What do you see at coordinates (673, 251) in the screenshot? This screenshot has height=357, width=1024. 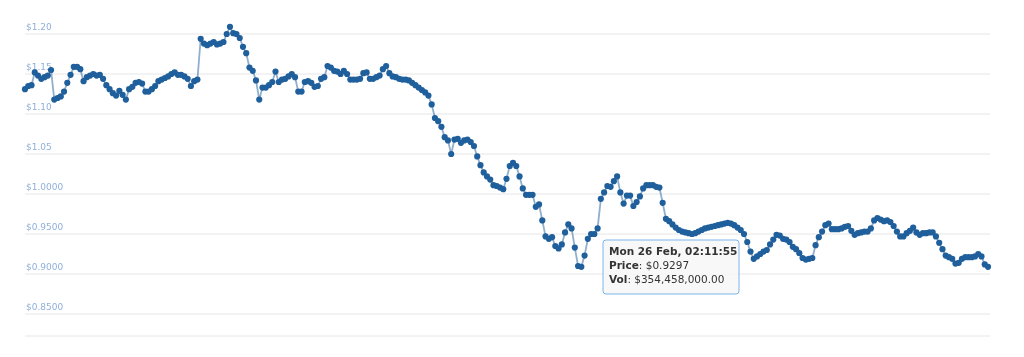 I see `annotation: Mon 26 Feb, 02:11:55` at bounding box center [673, 251].